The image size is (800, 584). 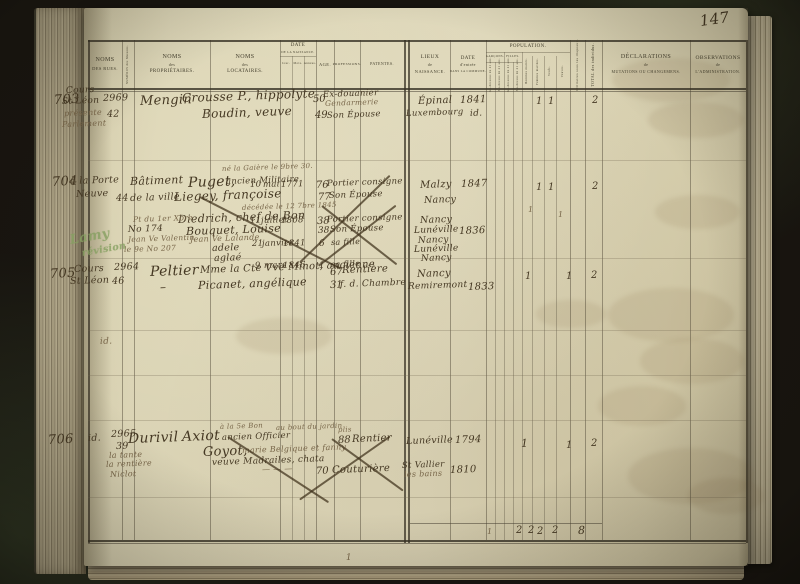 What do you see at coordinates (80, 90) in the screenshot?
I see `handwritten-entry: Cours` at bounding box center [80, 90].